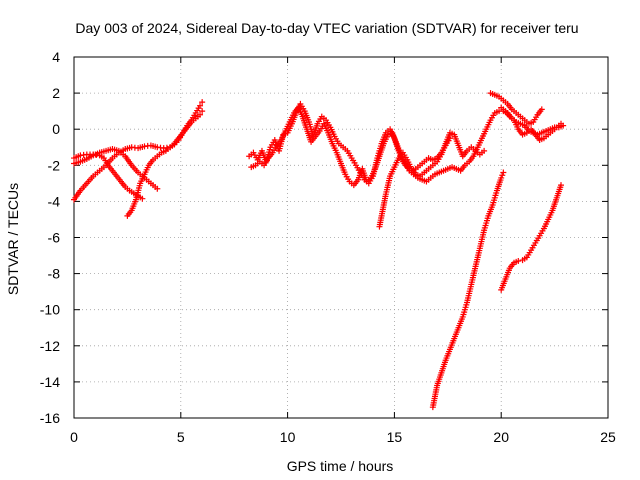 This screenshot has width=640, height=480. Describe the element at coordinates (608, 437) in the screenshot. I see `x-tick-label: 25` at that location.